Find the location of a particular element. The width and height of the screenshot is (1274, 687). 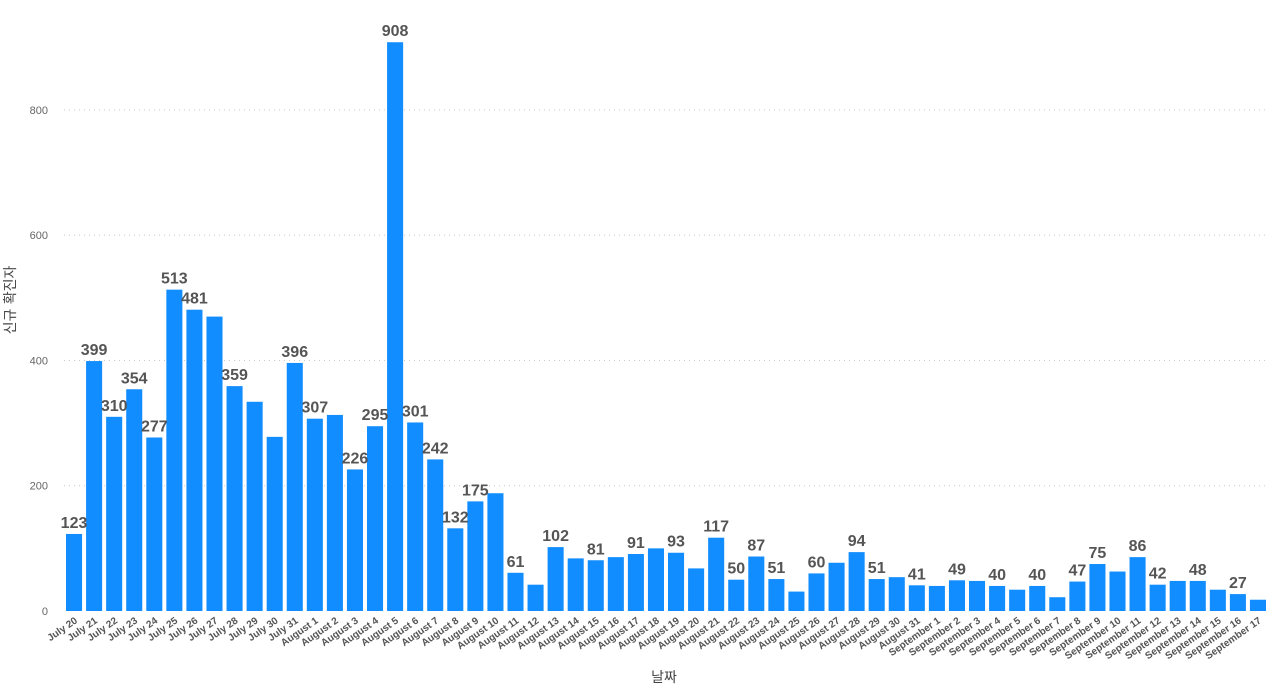

data-label: 94 is located at coordinates (857, 541).